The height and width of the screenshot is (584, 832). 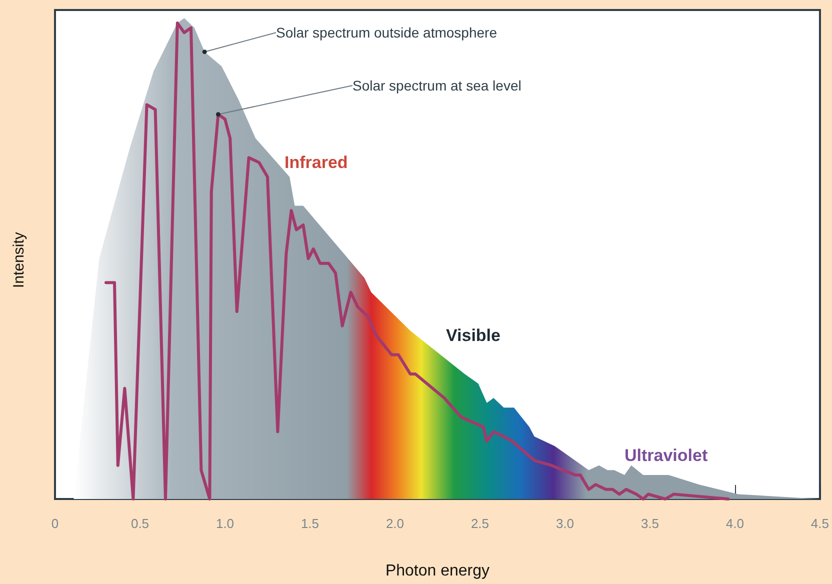 What do you see at coordinates (666, 456) in the screenshot?
I see `annotation: Ultraviolet` at bounding box center [666, 456].